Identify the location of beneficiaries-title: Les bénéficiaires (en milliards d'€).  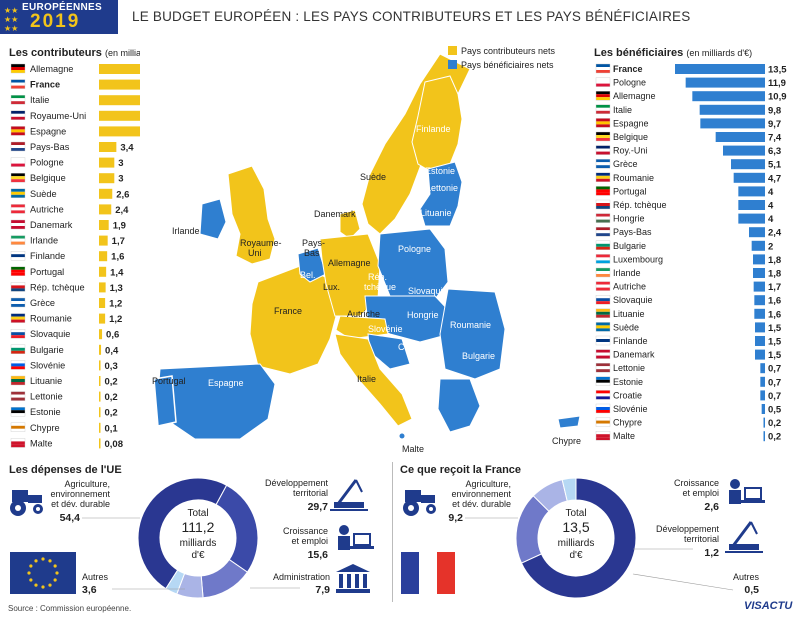
(673, 53).